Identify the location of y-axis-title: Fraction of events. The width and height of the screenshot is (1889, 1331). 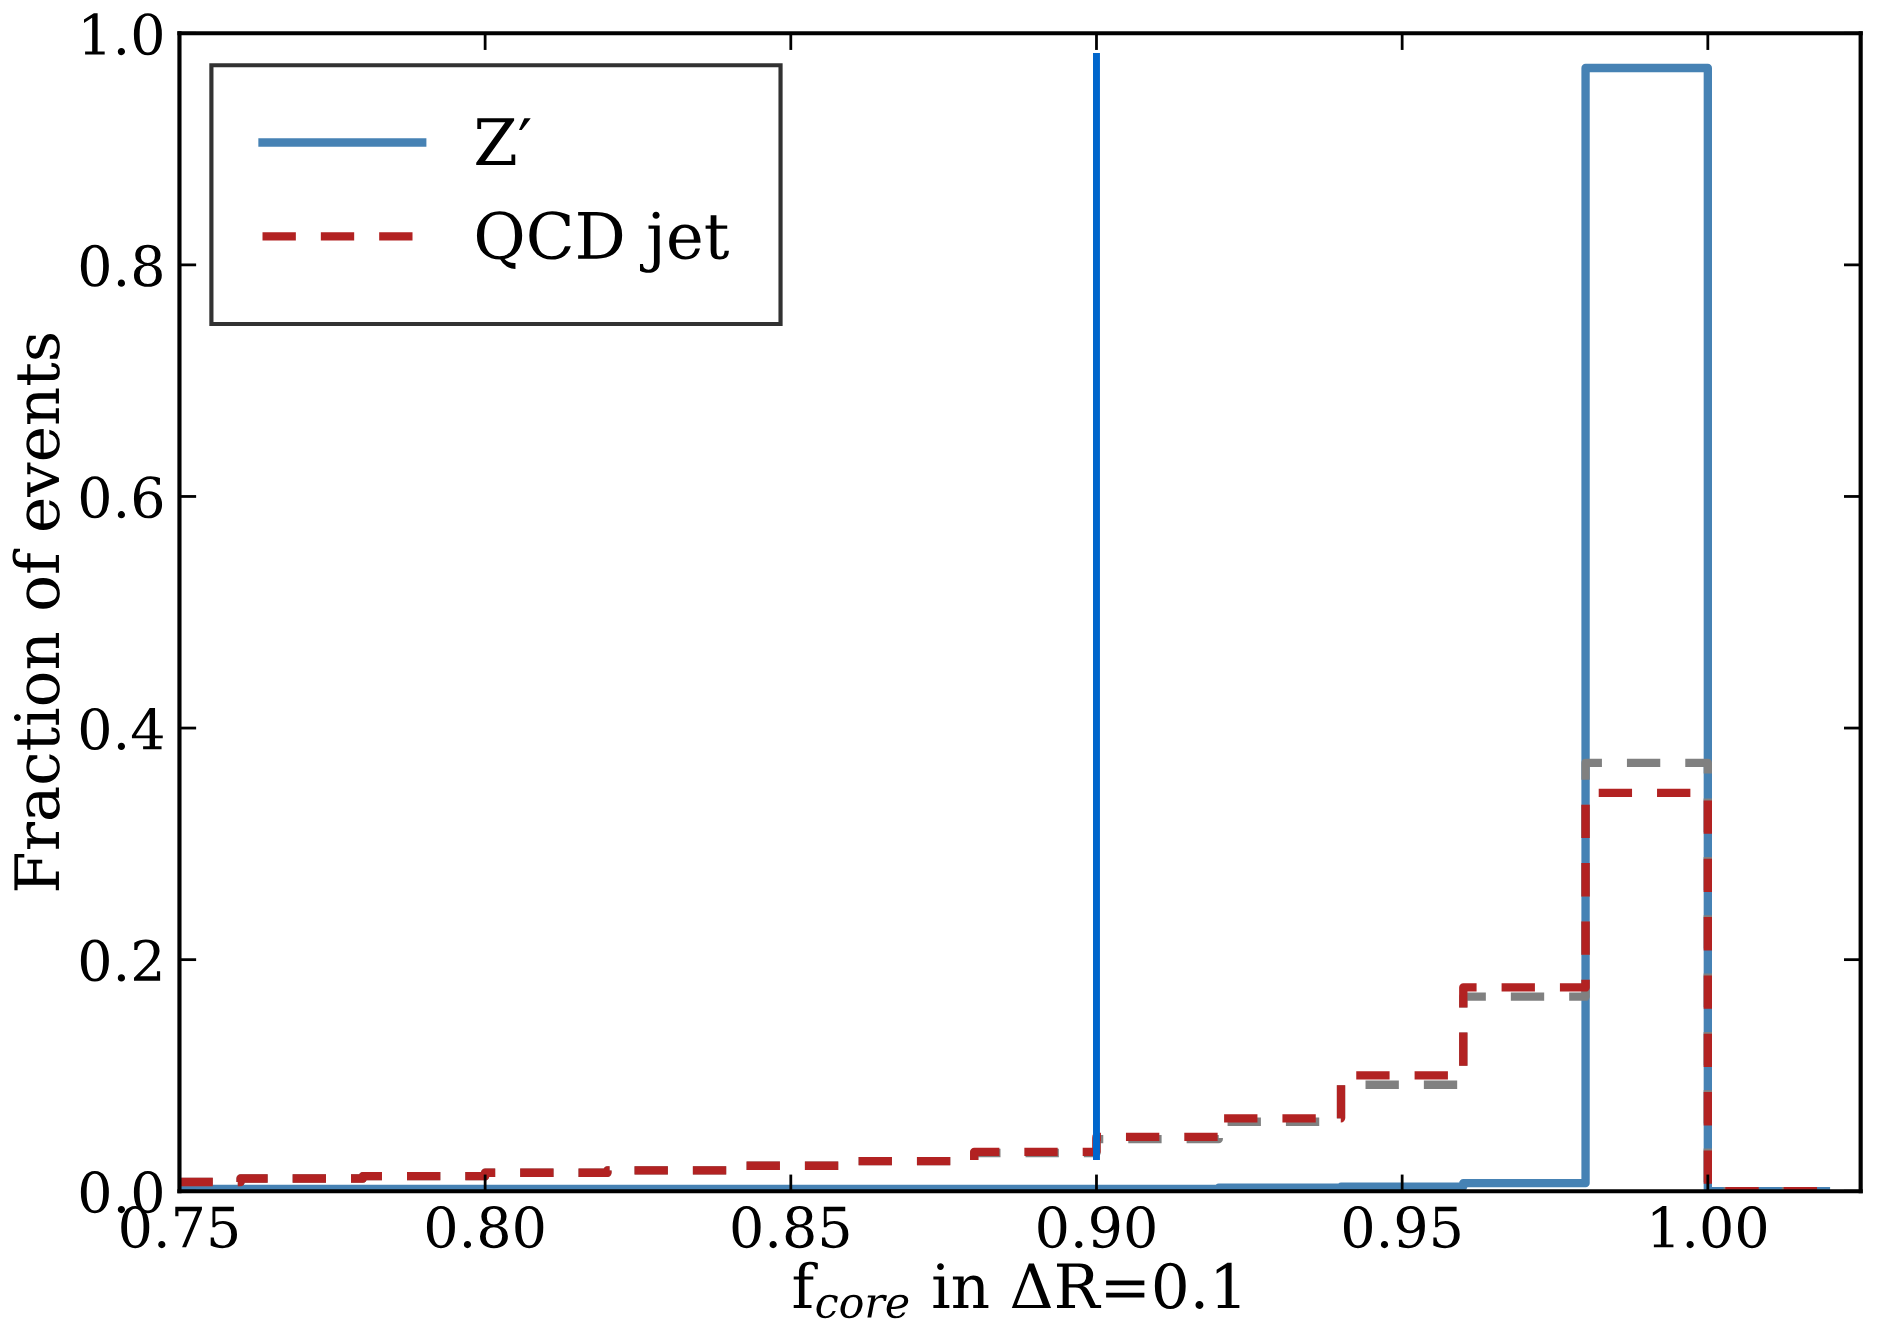
(36, 612).